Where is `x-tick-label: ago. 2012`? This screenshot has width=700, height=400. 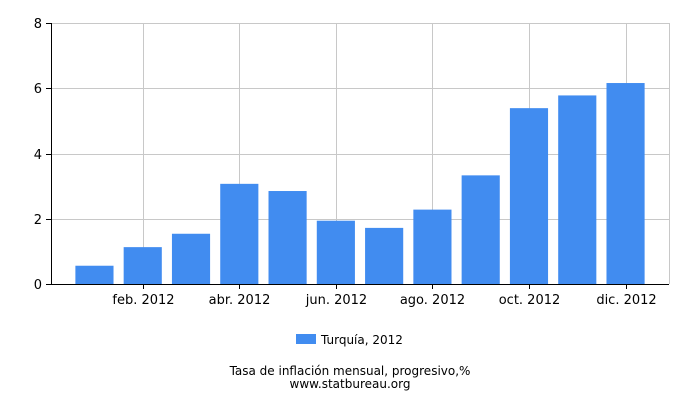
x-tick-label: ago. 2012 is located at coordinates (432, 300).